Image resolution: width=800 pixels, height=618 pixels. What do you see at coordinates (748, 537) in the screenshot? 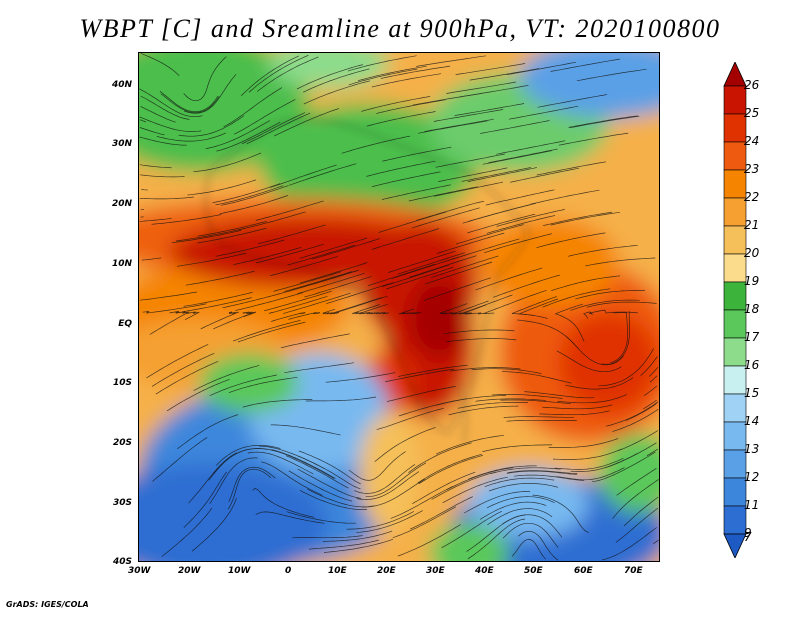
I see `colorbar-label: 7` at bounding box center [748, 537].